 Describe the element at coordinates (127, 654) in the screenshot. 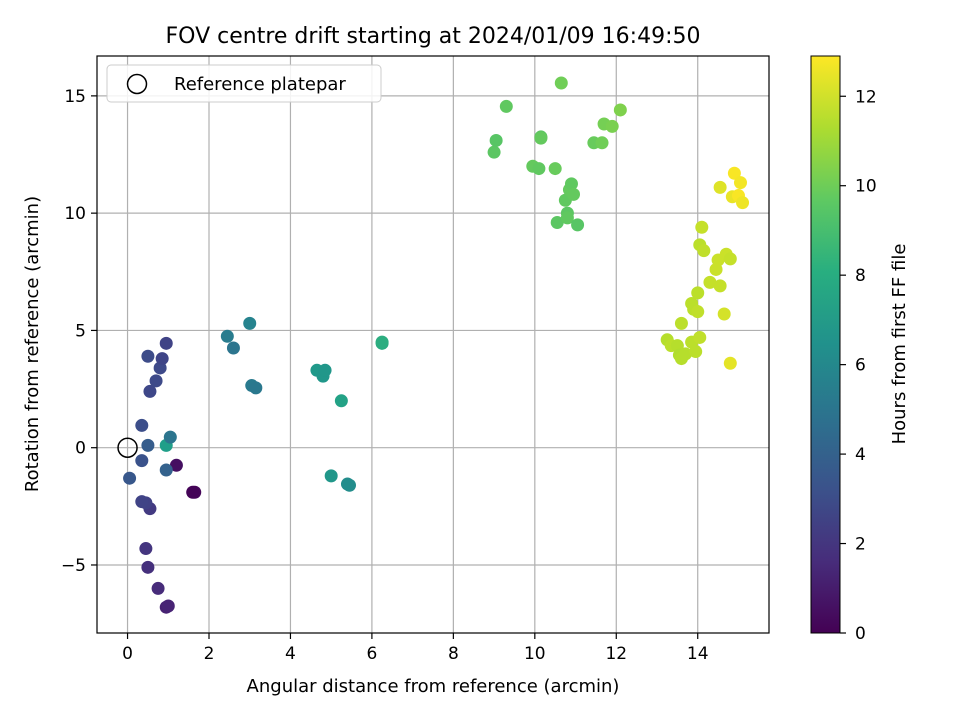

I see `x-tick-label: 0` at that location.